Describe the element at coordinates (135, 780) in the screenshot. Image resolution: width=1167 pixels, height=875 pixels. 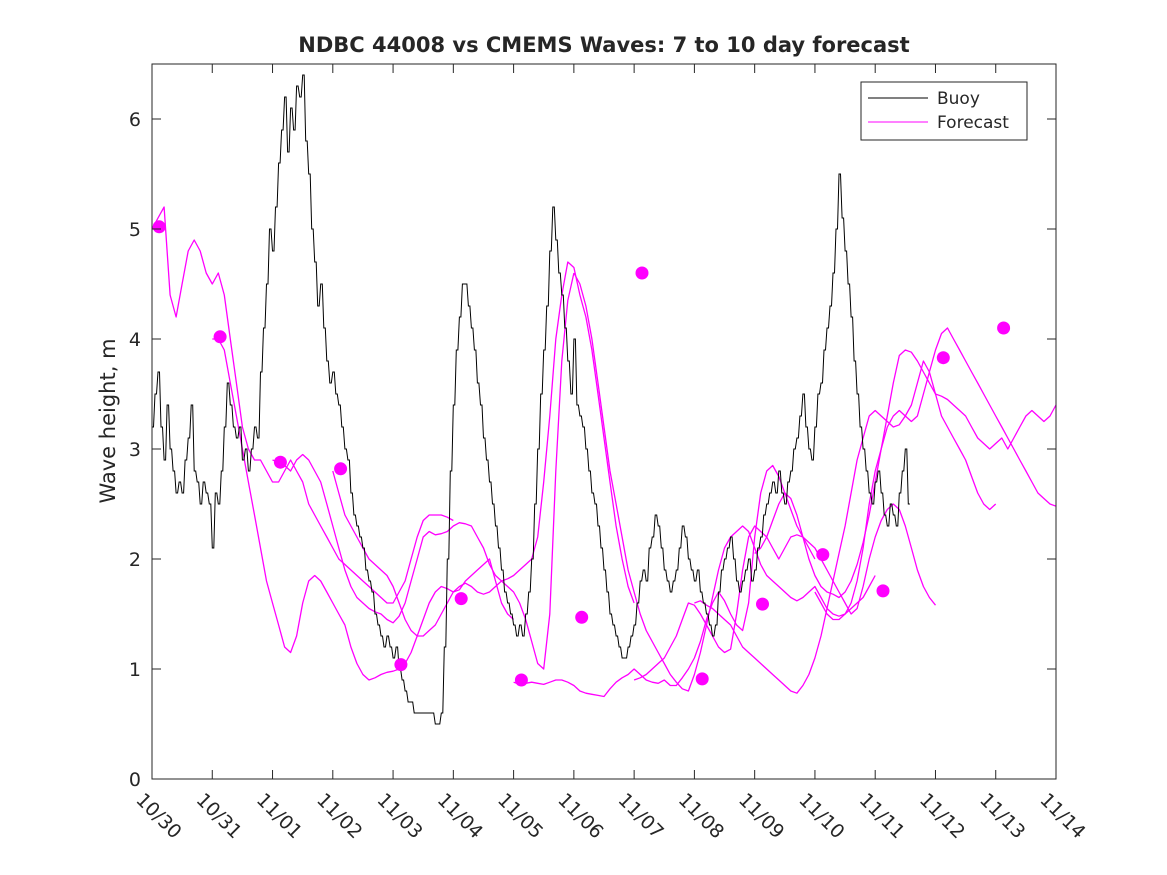
I see `y-tick-label: 0` at that location.